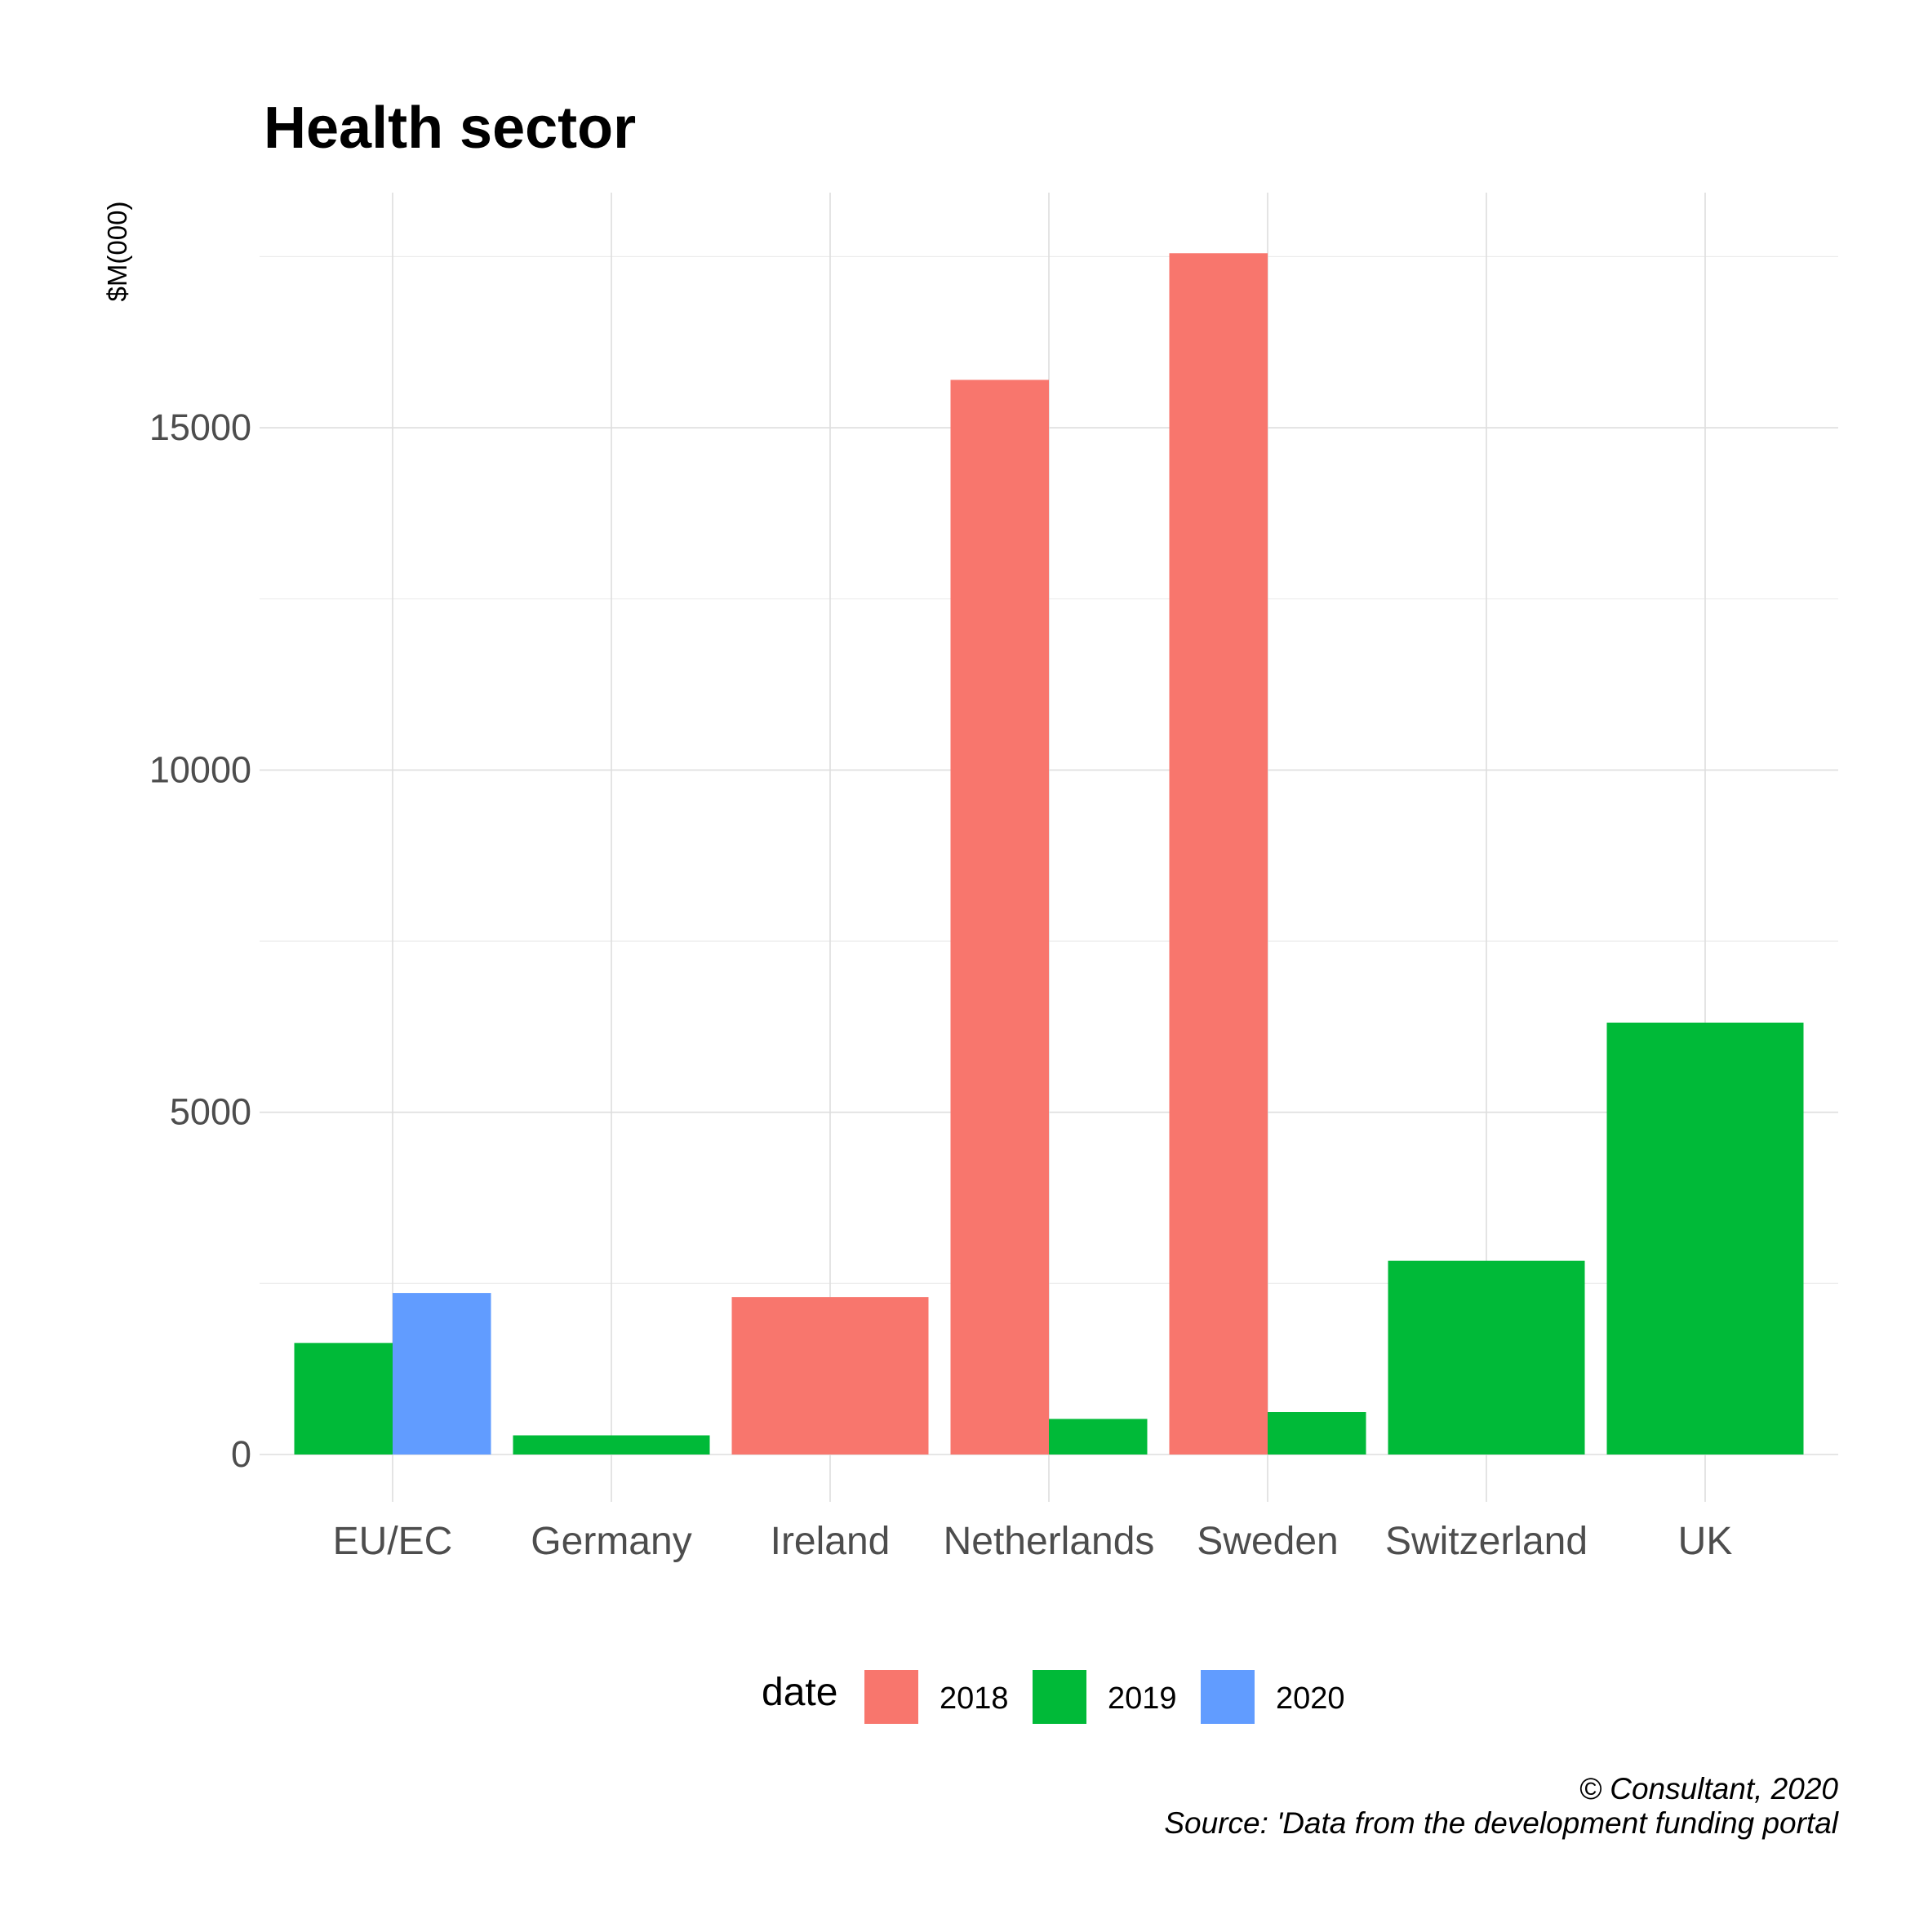  What do you see at coordinates (1228, 1697) in the screenshot?
I see `legend-key-2020` at bounding box center [1228, 1697].